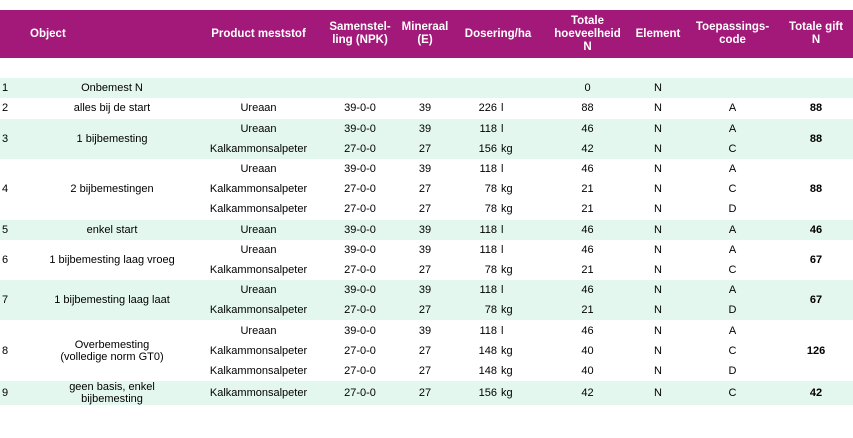  Describe the element at coordinates (816, 393) in the screenshot. I see `total-gift-value: 42` at that location.